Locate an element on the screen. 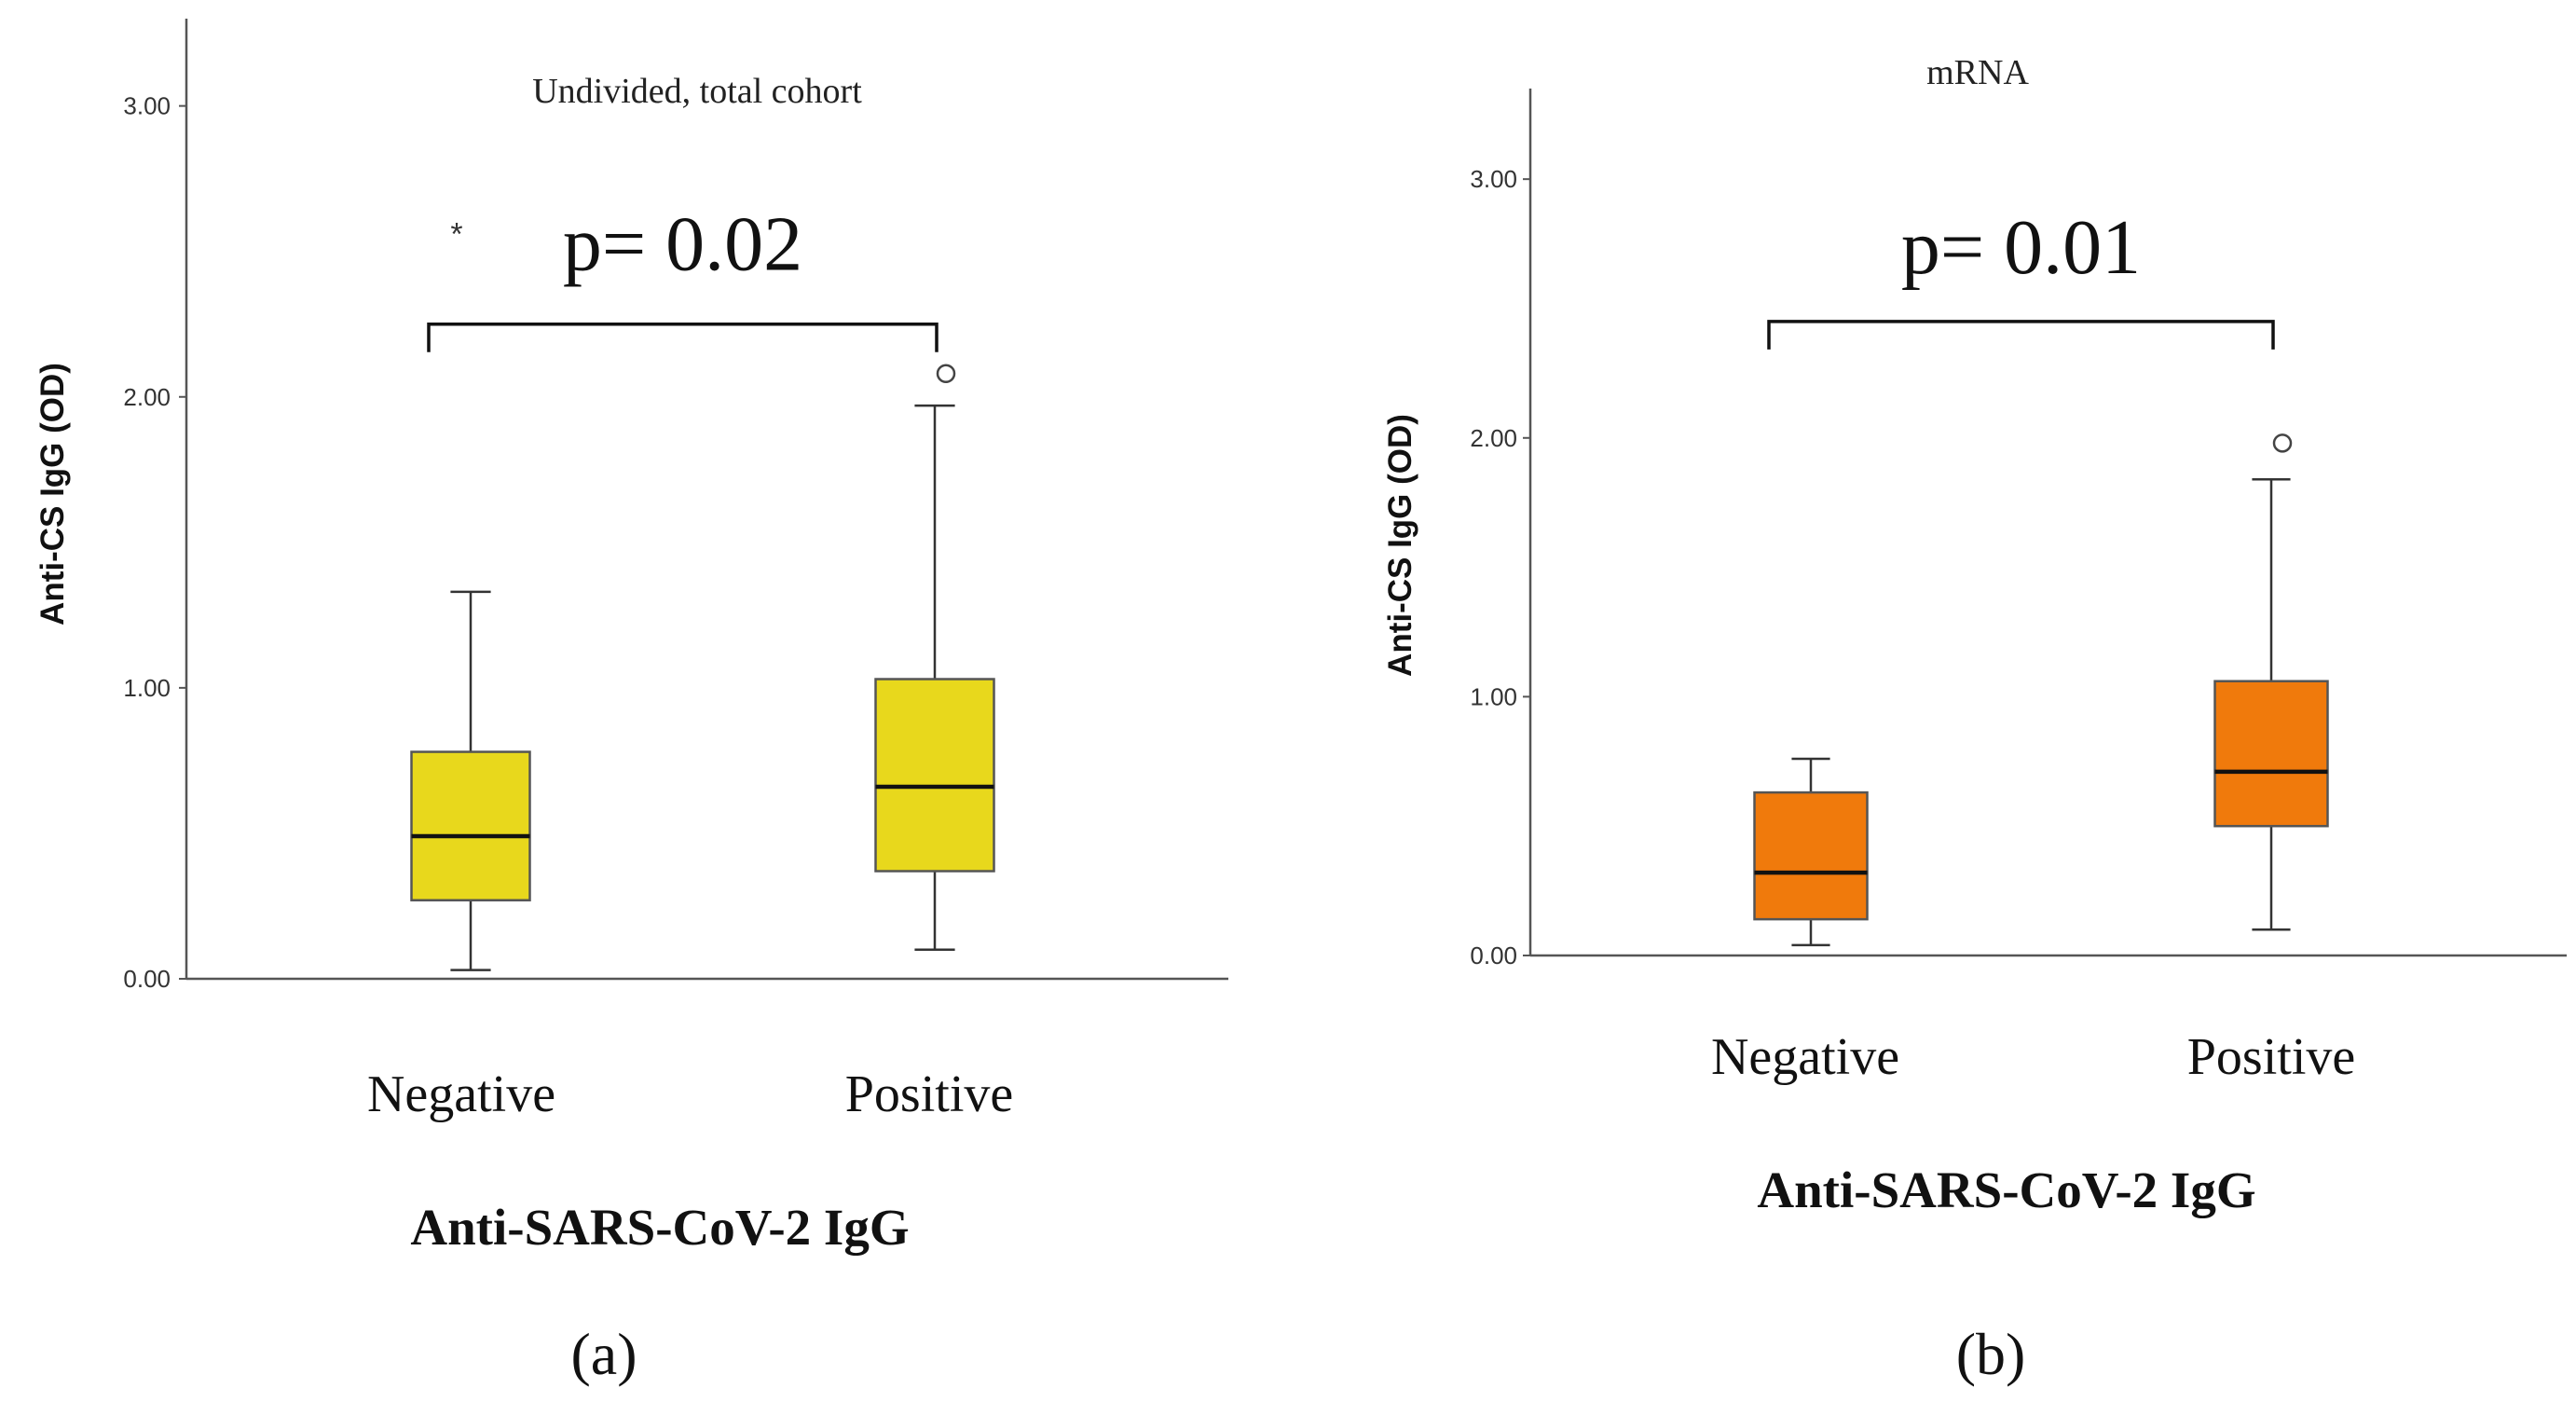 Image resolution: width=2576 pixels, height=1402 pixels. panel-b-y-tick-label: 2.00 is located at coordinates (1493, 438).